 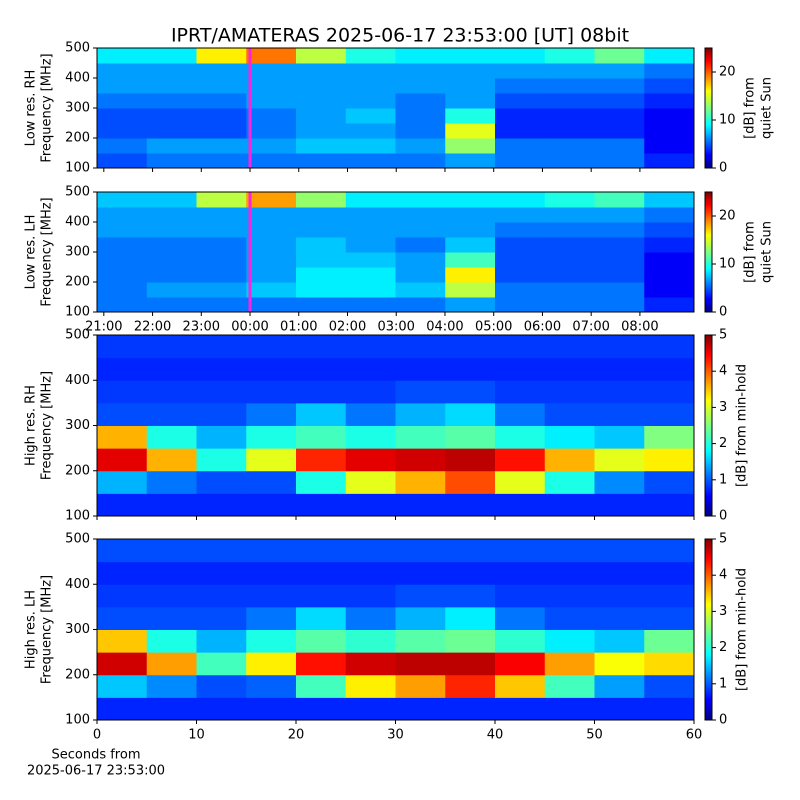 I want to click on colorbar-tick-label: 4, so click(x=723, y=371).